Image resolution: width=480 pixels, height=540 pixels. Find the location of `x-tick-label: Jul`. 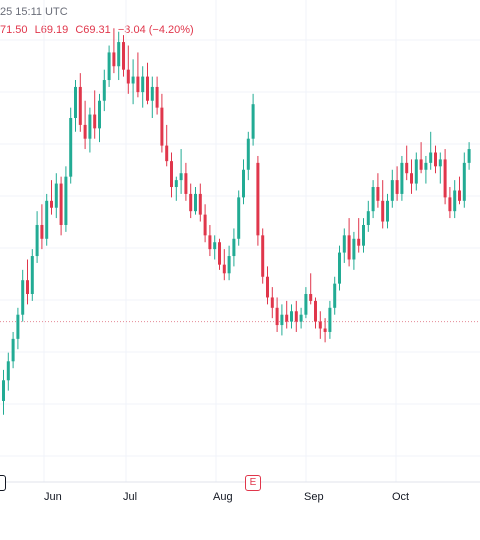

x-tick-label: Jul is located at coordinates (130, 497).